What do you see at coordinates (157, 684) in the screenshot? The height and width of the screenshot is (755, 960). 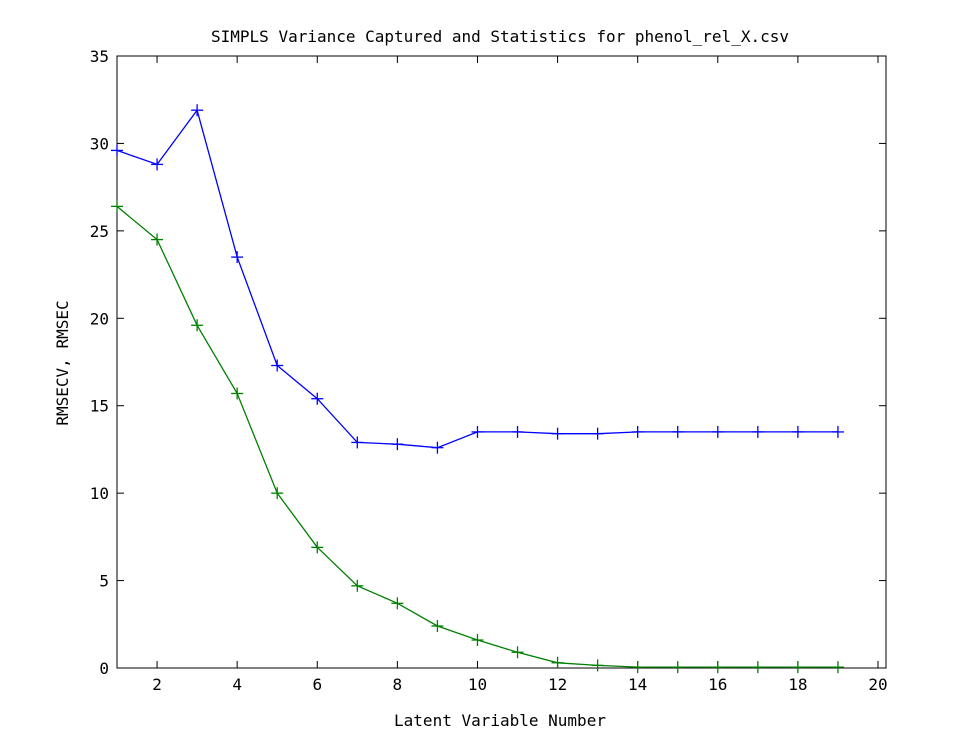 I see `x-tick-label: 2` at bounding box center [157, 684].